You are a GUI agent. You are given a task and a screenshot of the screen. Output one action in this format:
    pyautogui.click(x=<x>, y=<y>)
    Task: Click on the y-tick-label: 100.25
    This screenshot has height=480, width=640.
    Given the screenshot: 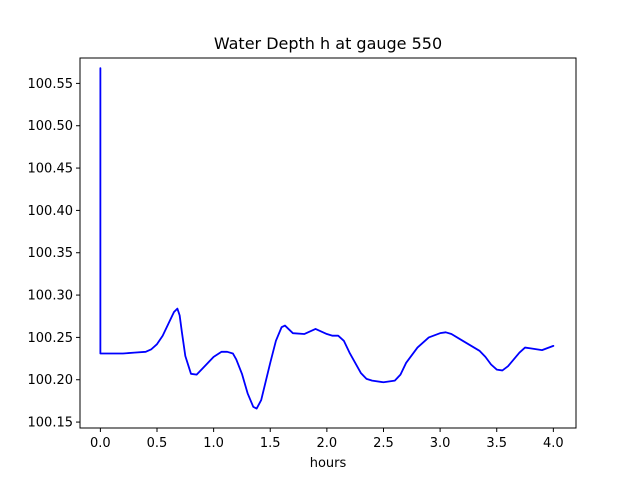 What is the action you would take?
    pyautogui.click(x=51, y=338)
    